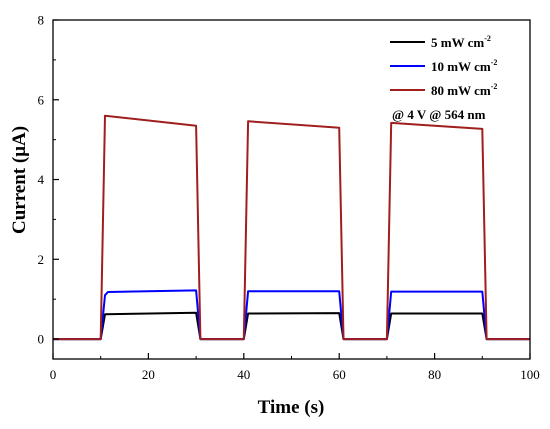  What do you see at coordinates (434, 374) in the screenshot?
I see `x-tick-label: 80` at bounding box center [434, 374].